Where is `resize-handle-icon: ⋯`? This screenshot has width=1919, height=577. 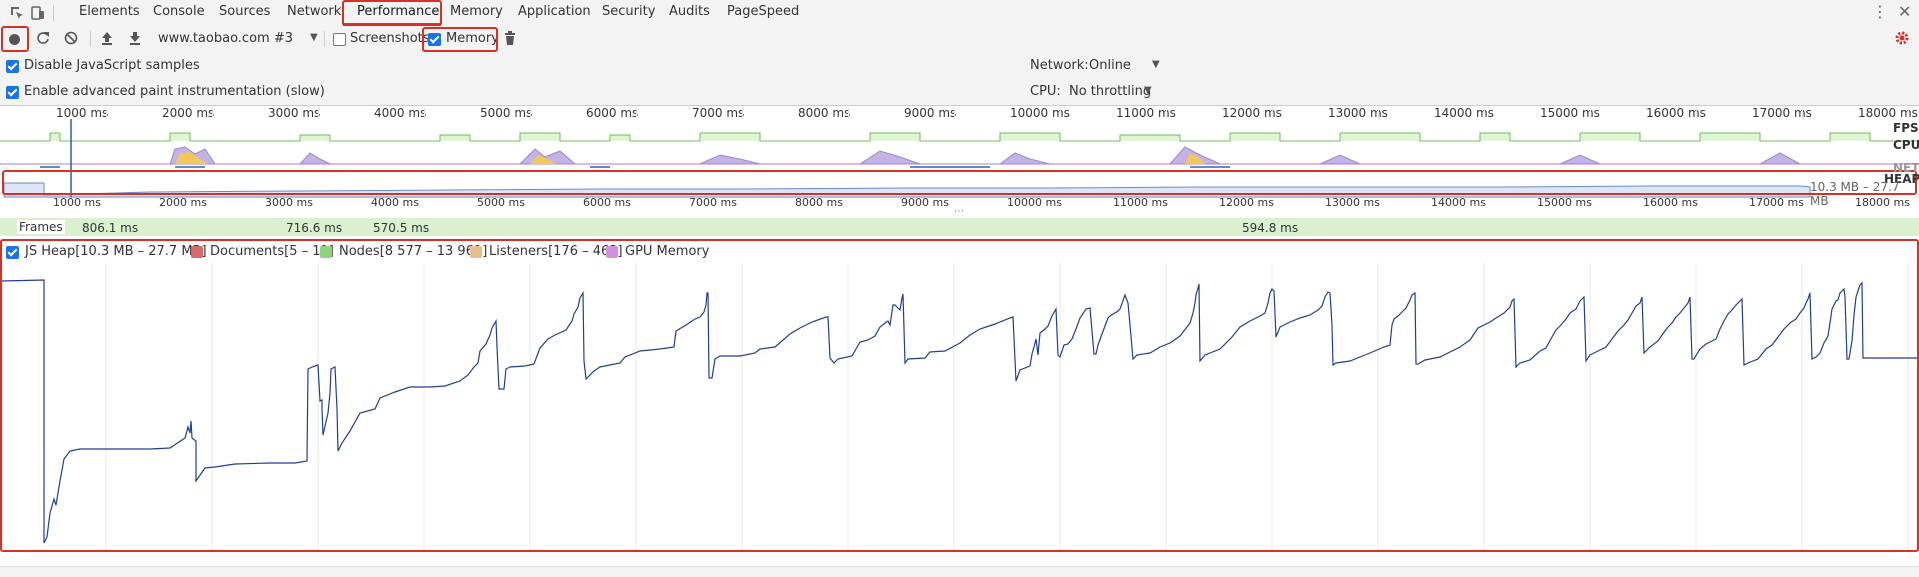
resize-handle-icon: ⋯ is located at coordinates (959, 211).